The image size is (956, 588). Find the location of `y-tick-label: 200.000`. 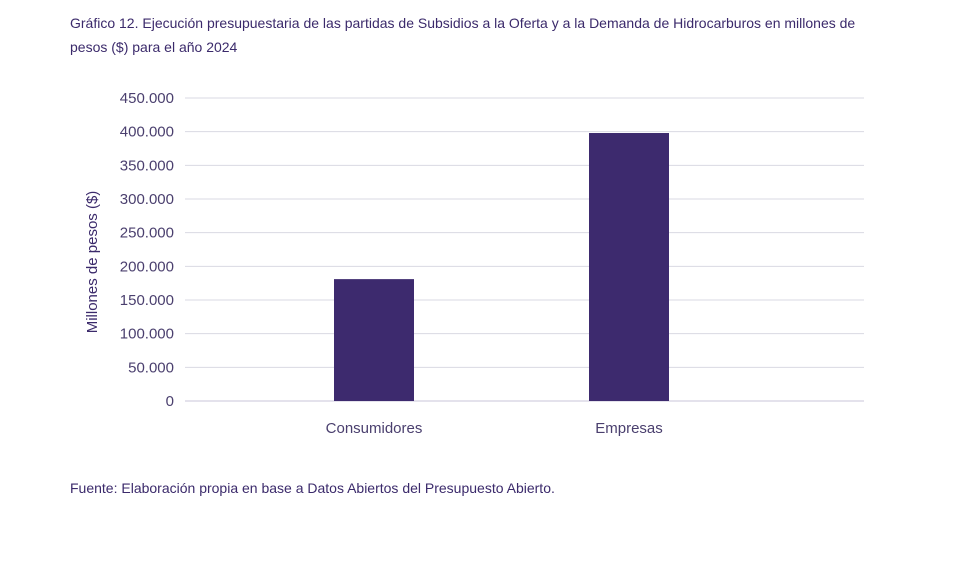

y-tick-label: 200.000 is located at coordinates (147, 266).